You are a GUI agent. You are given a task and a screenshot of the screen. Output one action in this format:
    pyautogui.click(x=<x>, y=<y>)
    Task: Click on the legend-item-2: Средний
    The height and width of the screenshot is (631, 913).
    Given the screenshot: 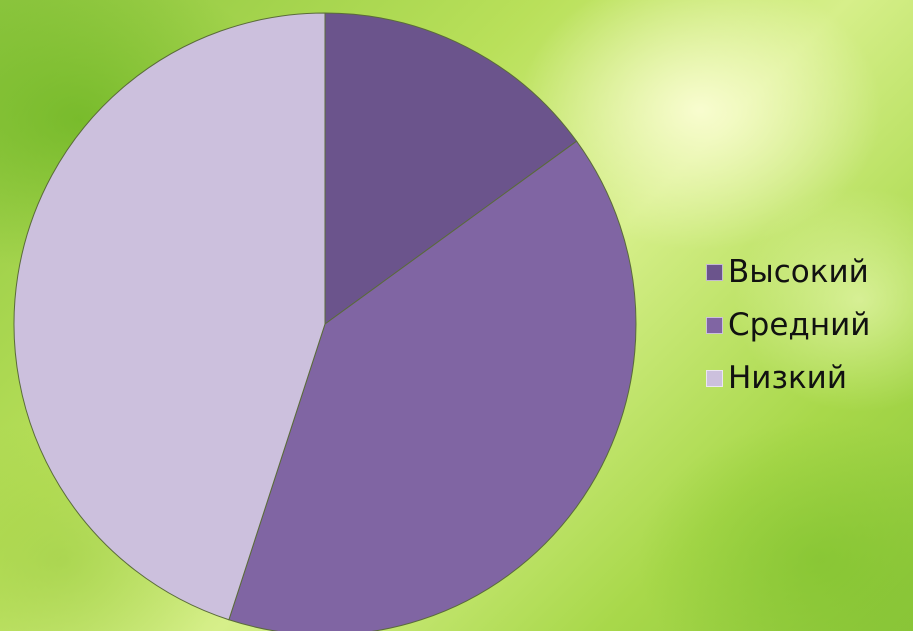 What is the action you would take?
    pyautogui.click(x=788, y=325)
    